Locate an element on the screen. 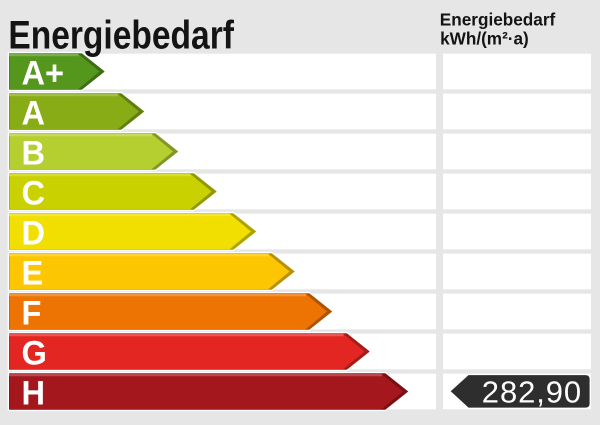 The height and width of the screenshot is (425, 600). svg-text: E is located at coordinates (33, 274).